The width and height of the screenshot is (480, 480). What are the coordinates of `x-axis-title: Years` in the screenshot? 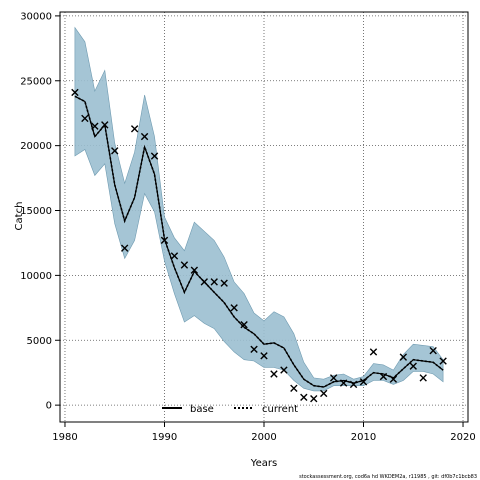 It's located at (263, 463).